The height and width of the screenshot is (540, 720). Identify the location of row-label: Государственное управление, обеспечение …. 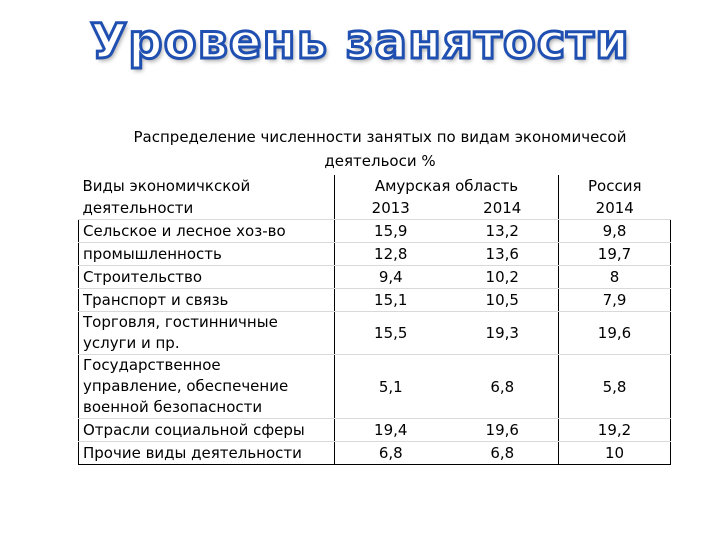
(206, 386).